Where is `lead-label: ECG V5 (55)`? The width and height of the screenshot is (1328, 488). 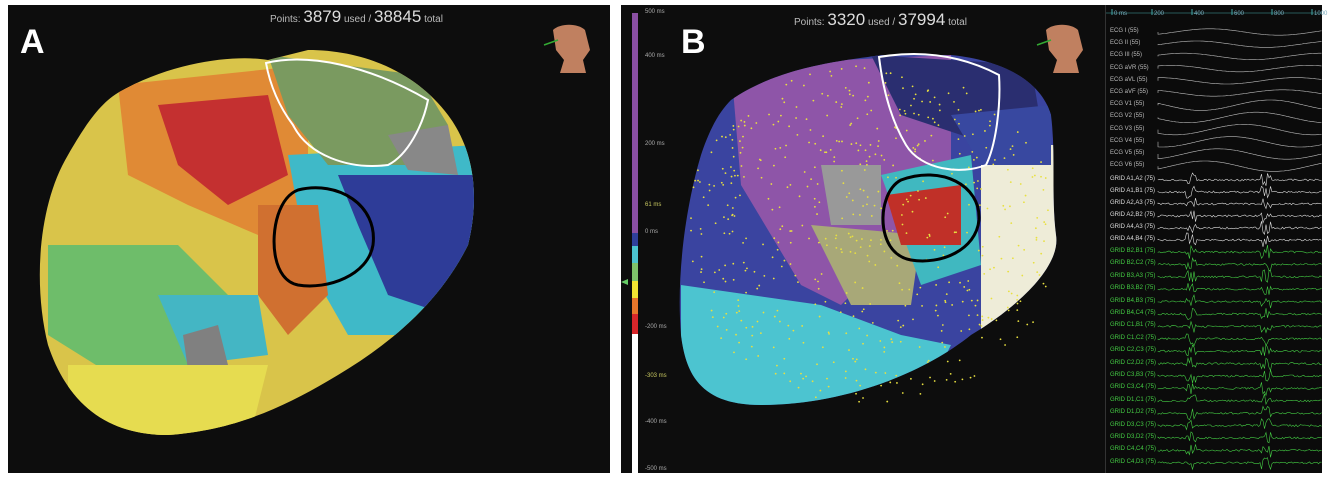
lead-label: ECG V5 (55) is located at coordinates (1127, 153).